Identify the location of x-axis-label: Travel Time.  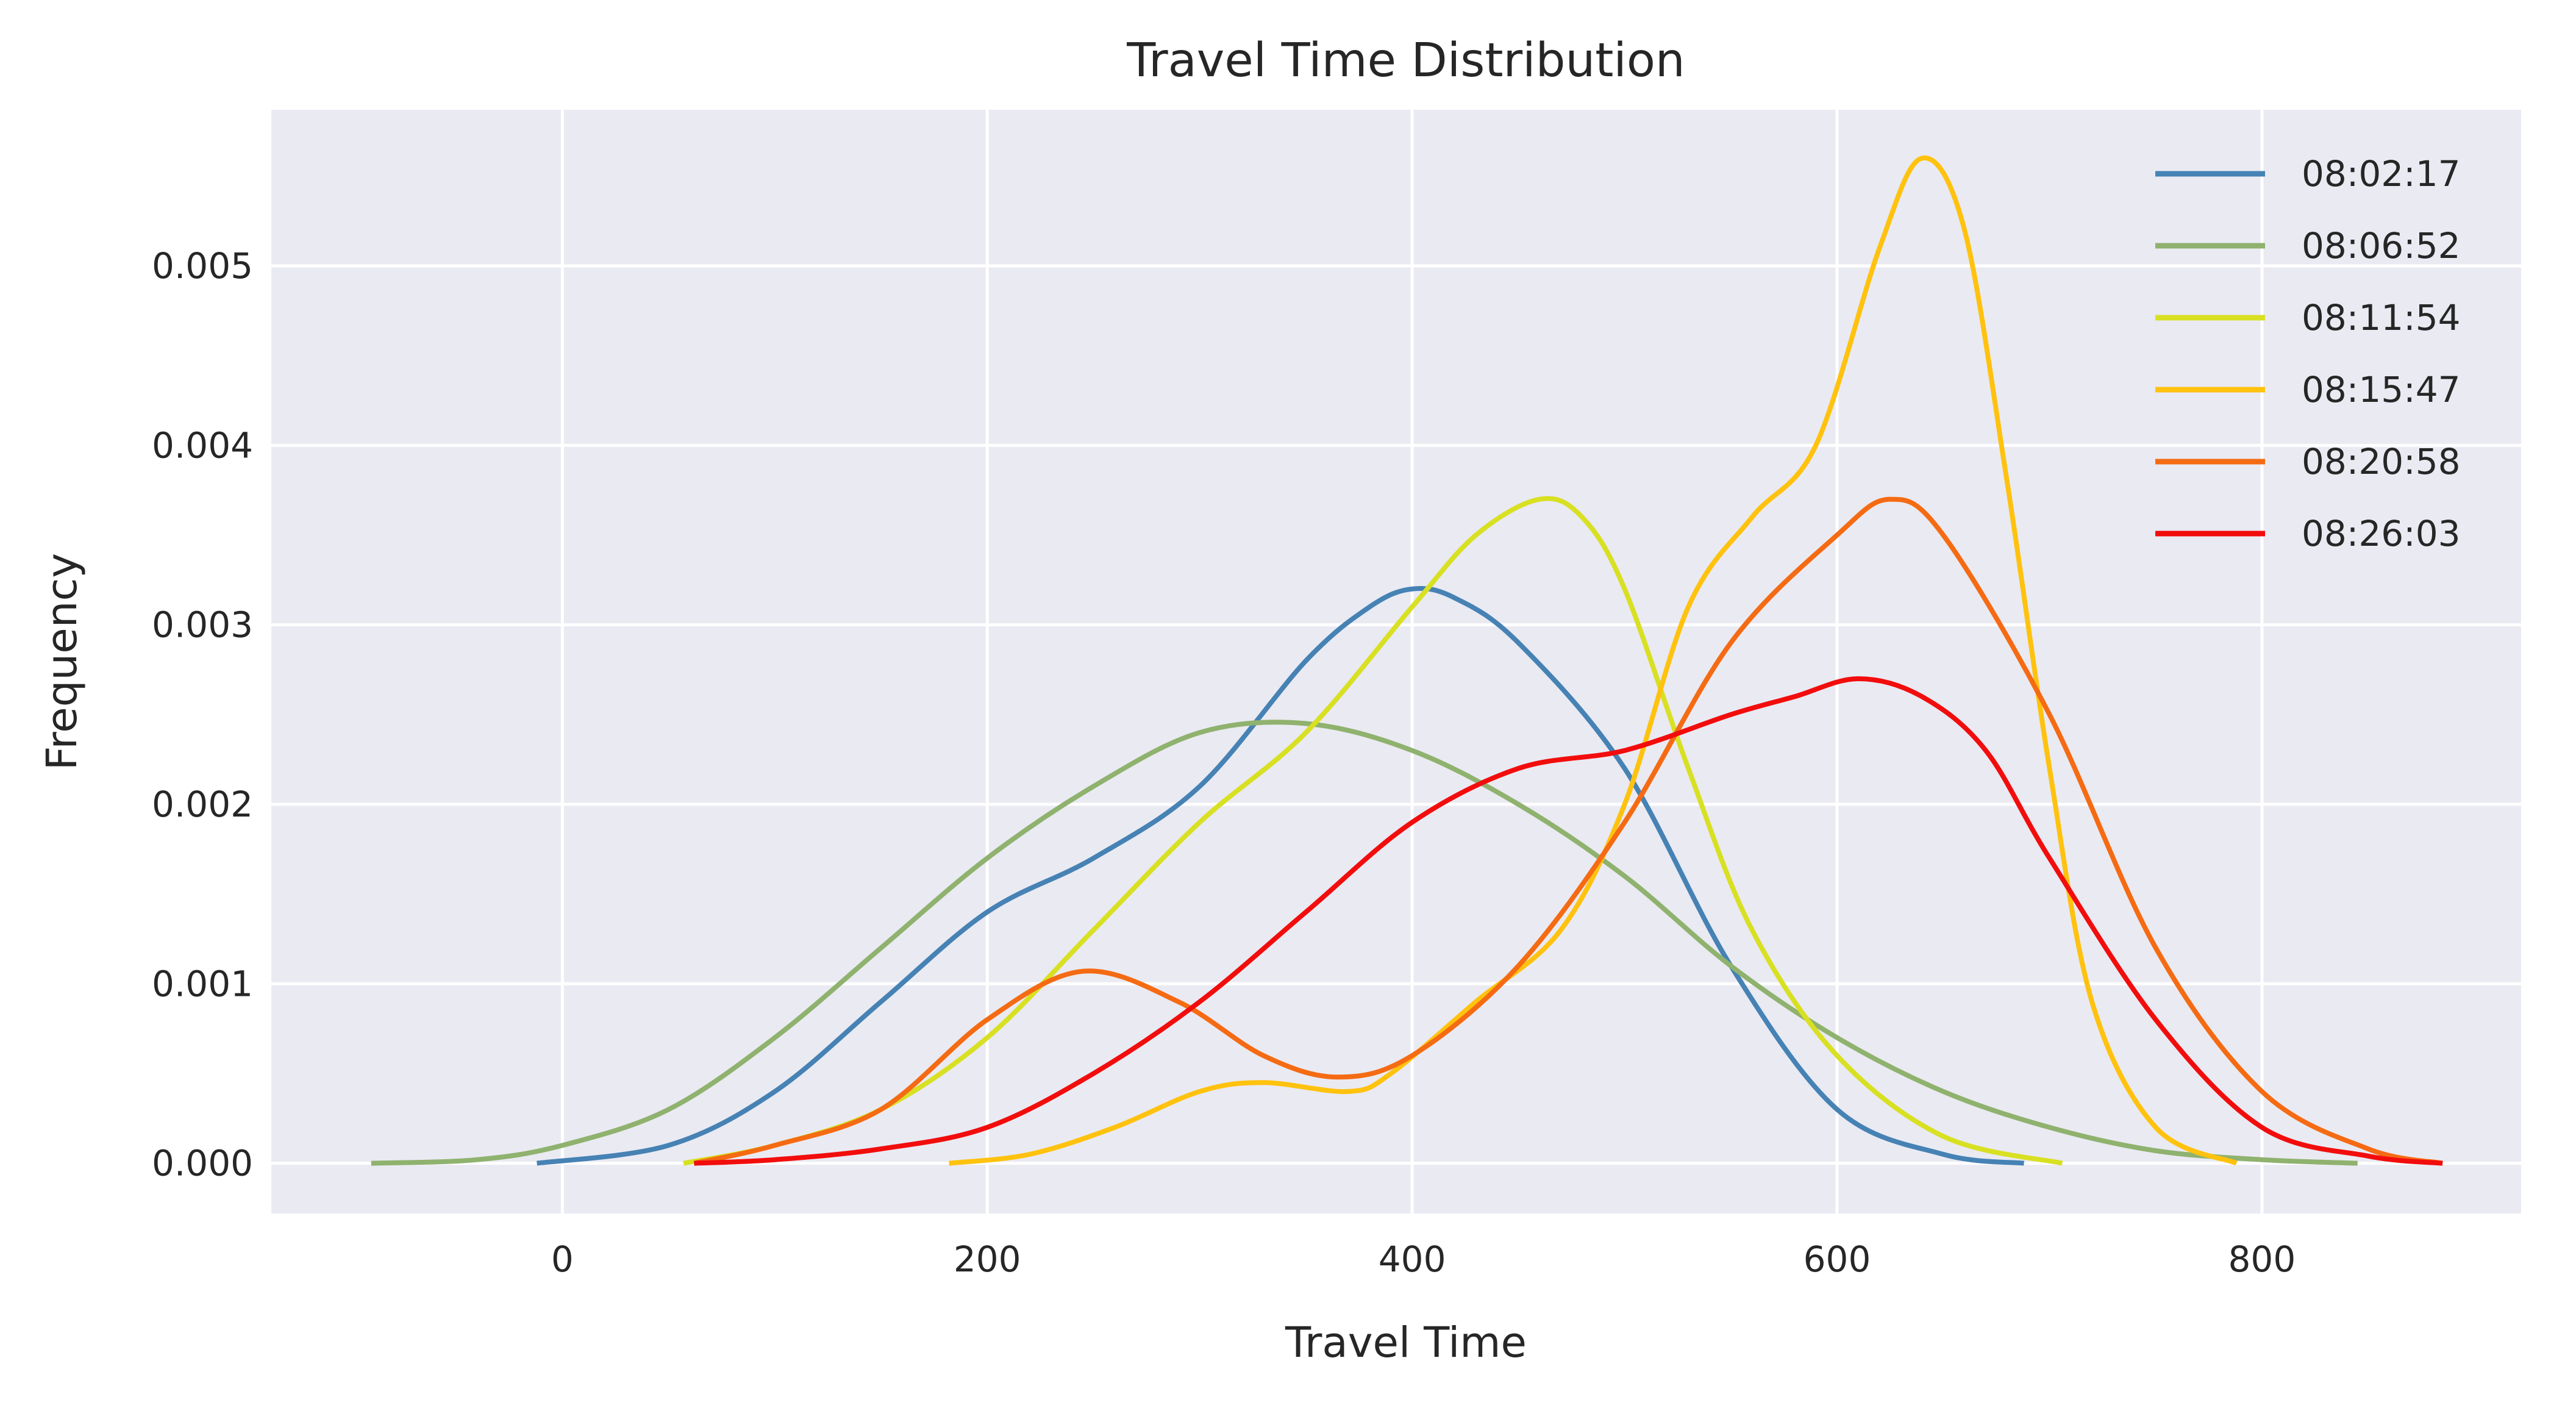
(1406, 1342).